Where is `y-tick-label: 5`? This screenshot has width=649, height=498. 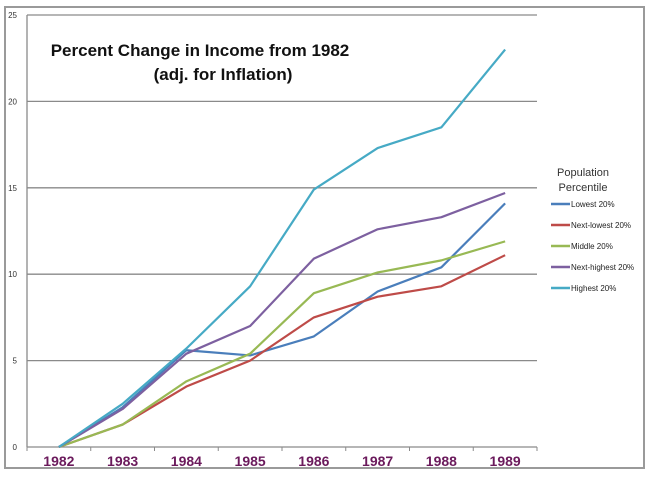
y-tick-label: 5 is located at coordinates (15, 361).